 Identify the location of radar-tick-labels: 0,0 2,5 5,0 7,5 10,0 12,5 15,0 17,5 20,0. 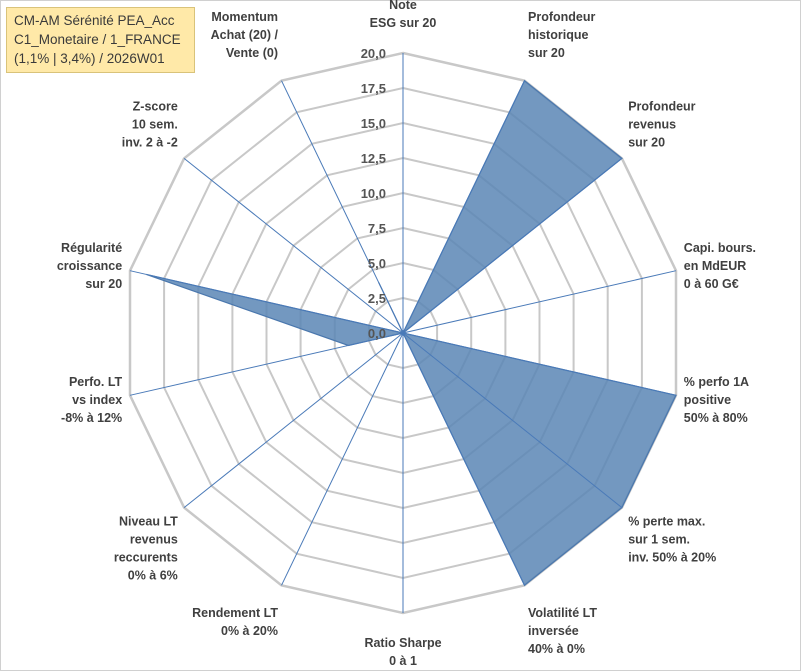
(373, 193).